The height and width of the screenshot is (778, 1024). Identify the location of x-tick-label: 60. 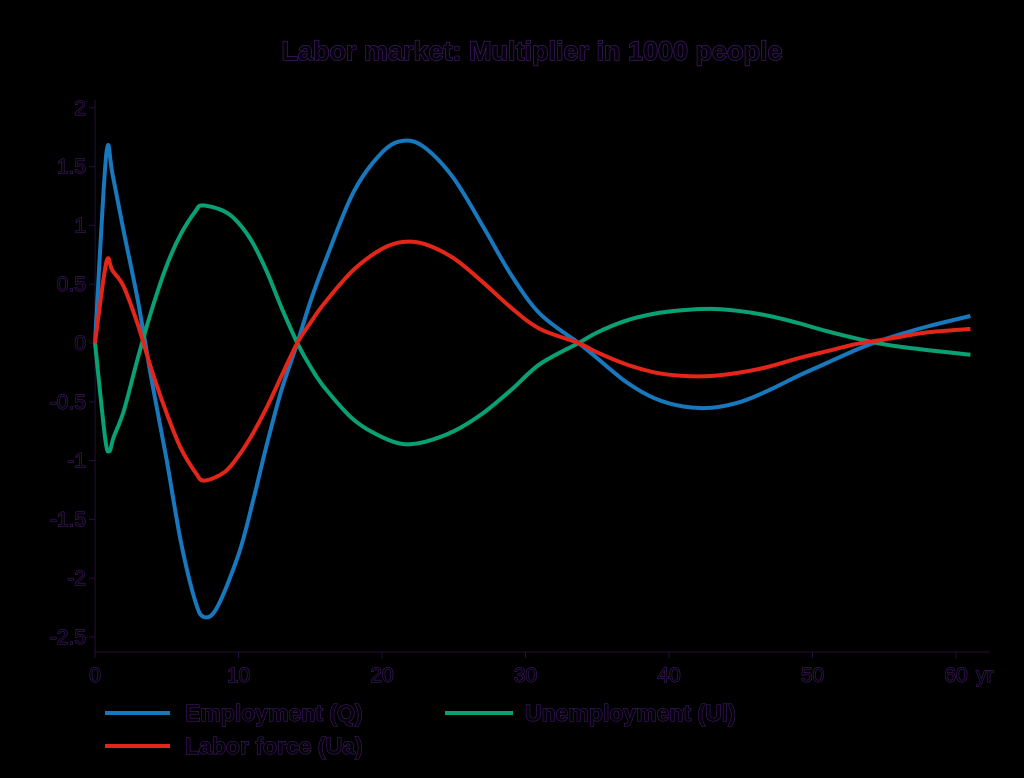
(955, 675).